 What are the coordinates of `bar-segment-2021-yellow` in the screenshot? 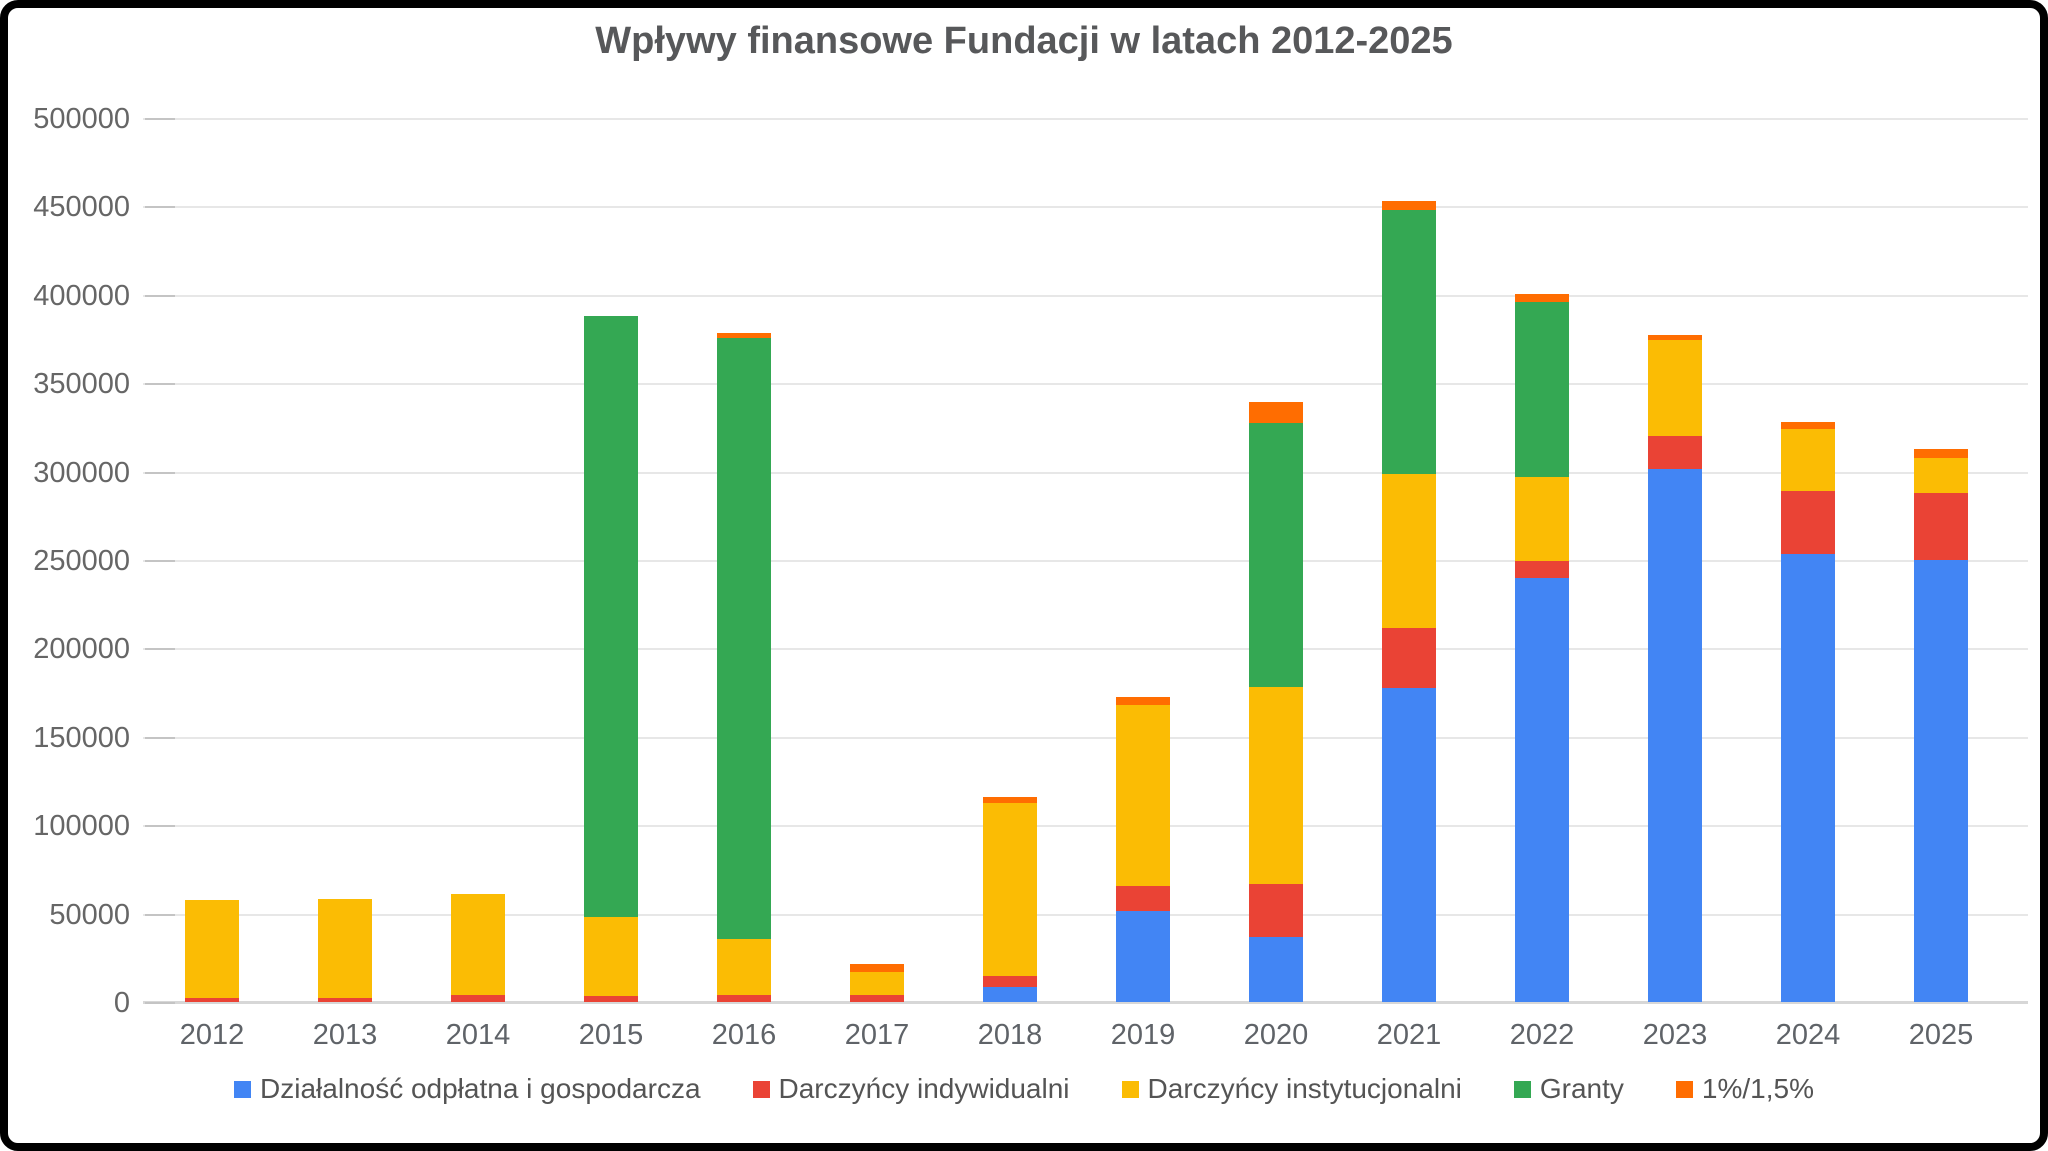 It's located at (1409, 551).